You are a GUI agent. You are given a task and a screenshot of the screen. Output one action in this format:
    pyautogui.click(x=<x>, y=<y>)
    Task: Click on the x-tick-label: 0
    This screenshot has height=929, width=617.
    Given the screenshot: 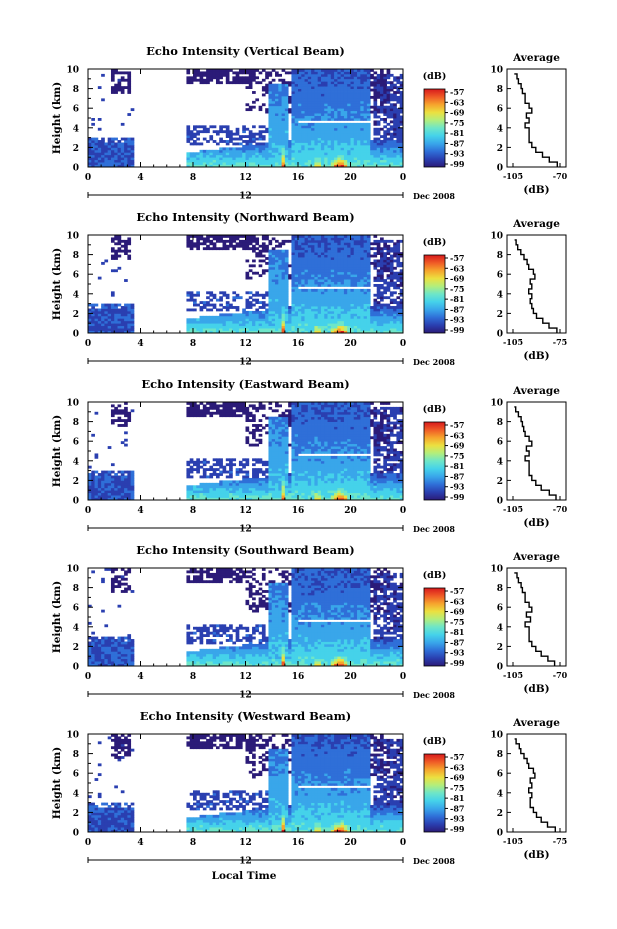 What is the action you would take?
    pyautogui.click(x=403, y=178)
    